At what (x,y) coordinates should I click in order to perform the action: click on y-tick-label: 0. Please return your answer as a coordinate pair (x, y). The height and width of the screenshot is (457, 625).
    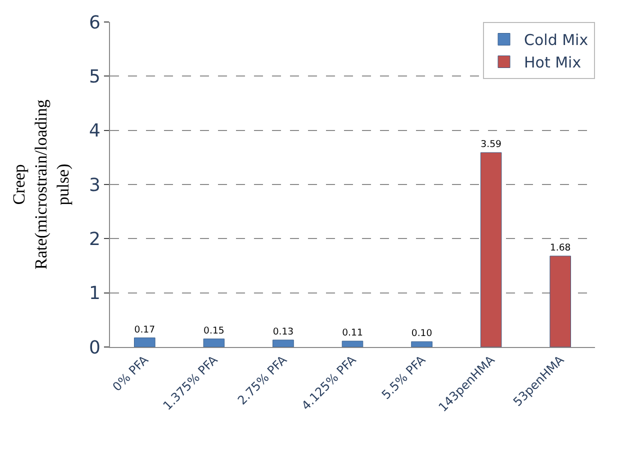
    Looking at the image, I should click on (94, 347).